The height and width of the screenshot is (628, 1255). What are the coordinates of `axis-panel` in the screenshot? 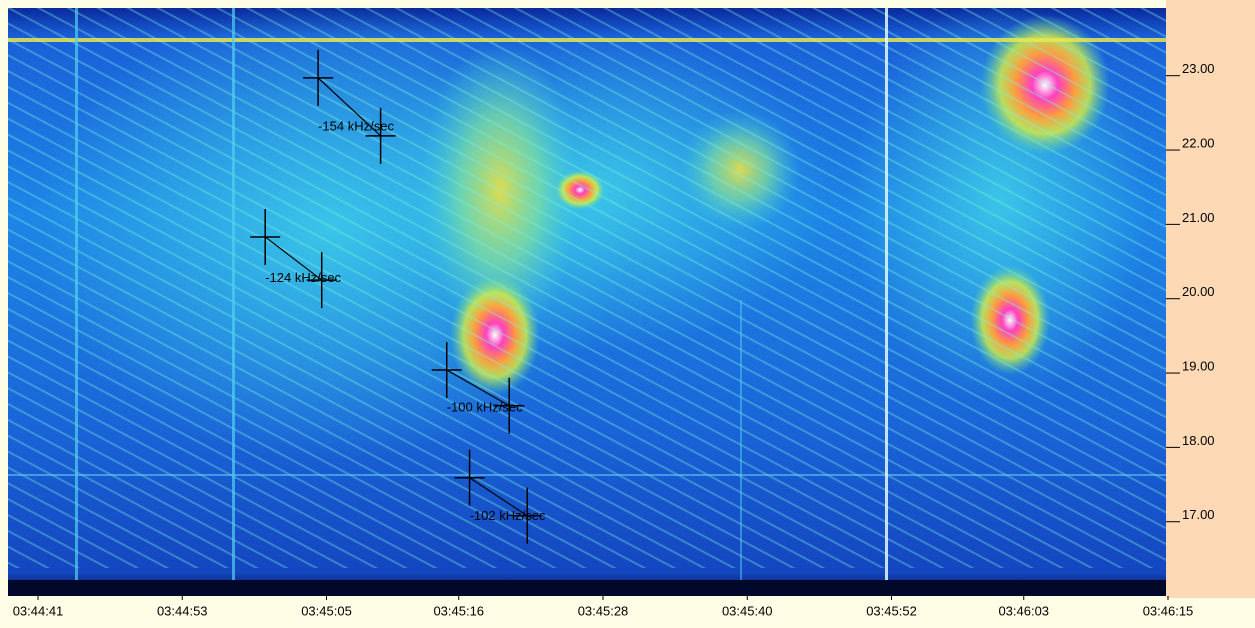 It's located at (1210, 299).